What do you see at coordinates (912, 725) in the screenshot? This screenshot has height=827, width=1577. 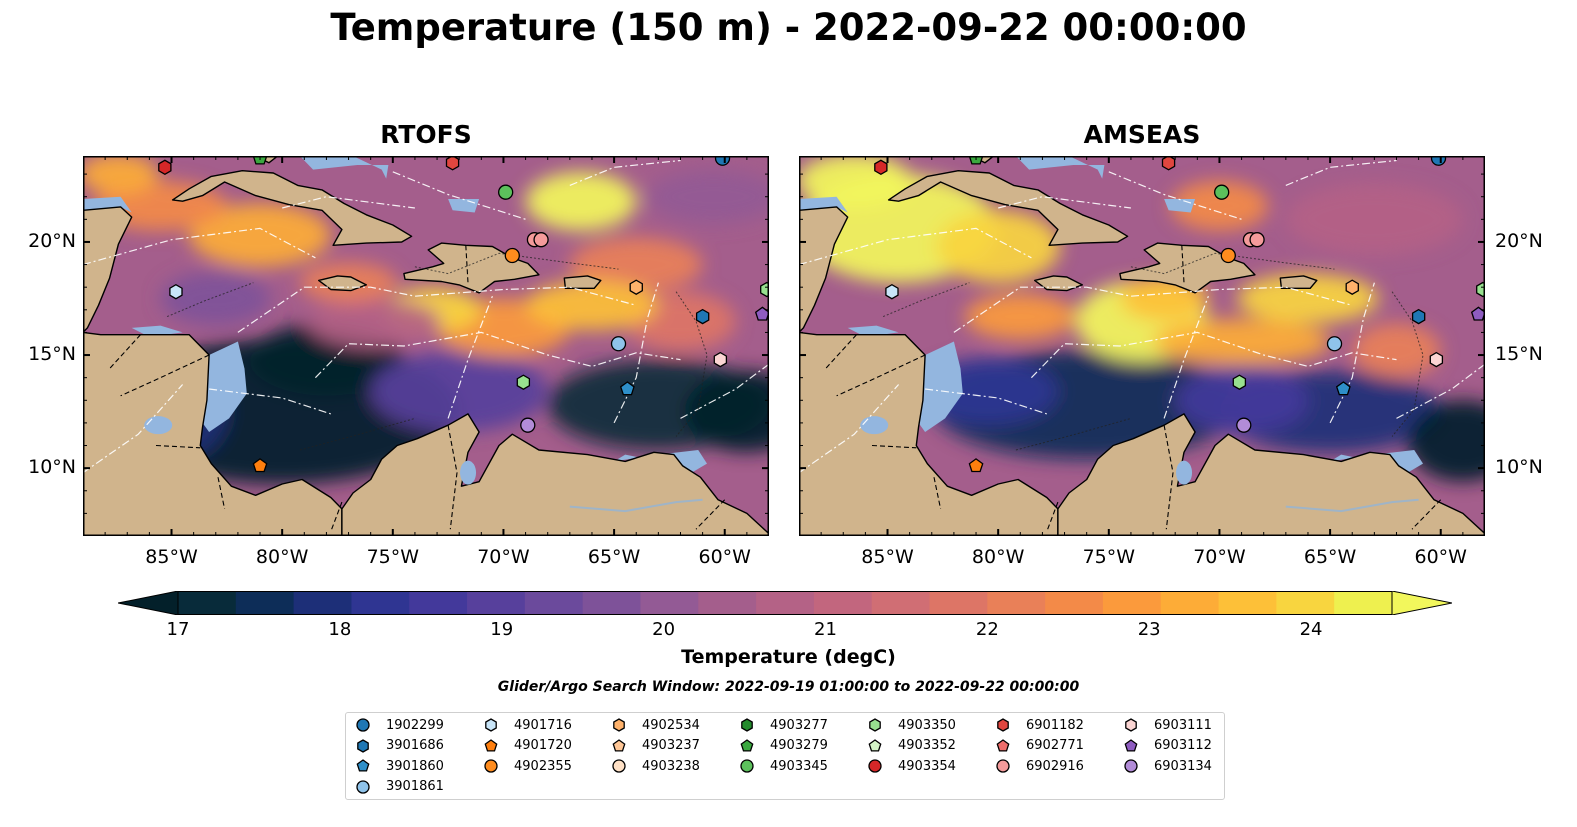 I see `legend-item: 4903350` at bounding box center [912, 725].